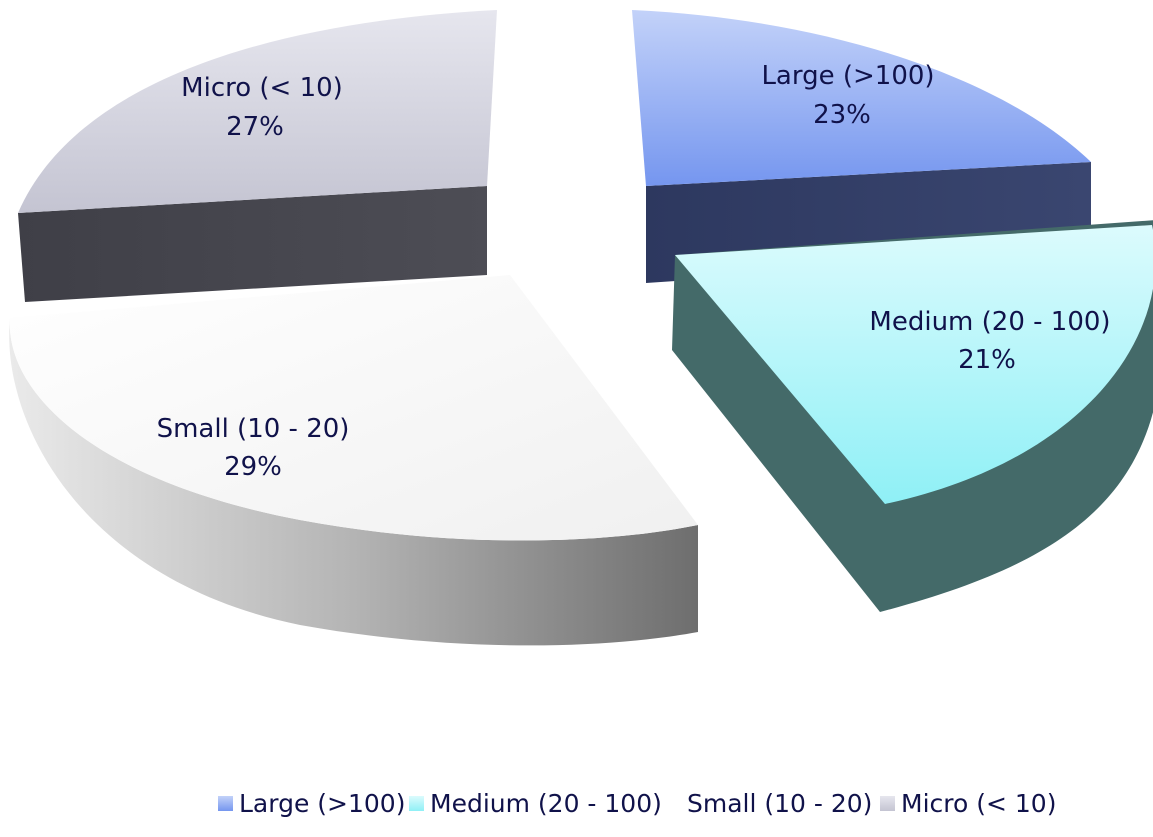 Image resolution: width=1153 pixels, height=837 pixels. I want to click on legend-item-micro: Micro (< 10), so click(968, 803).